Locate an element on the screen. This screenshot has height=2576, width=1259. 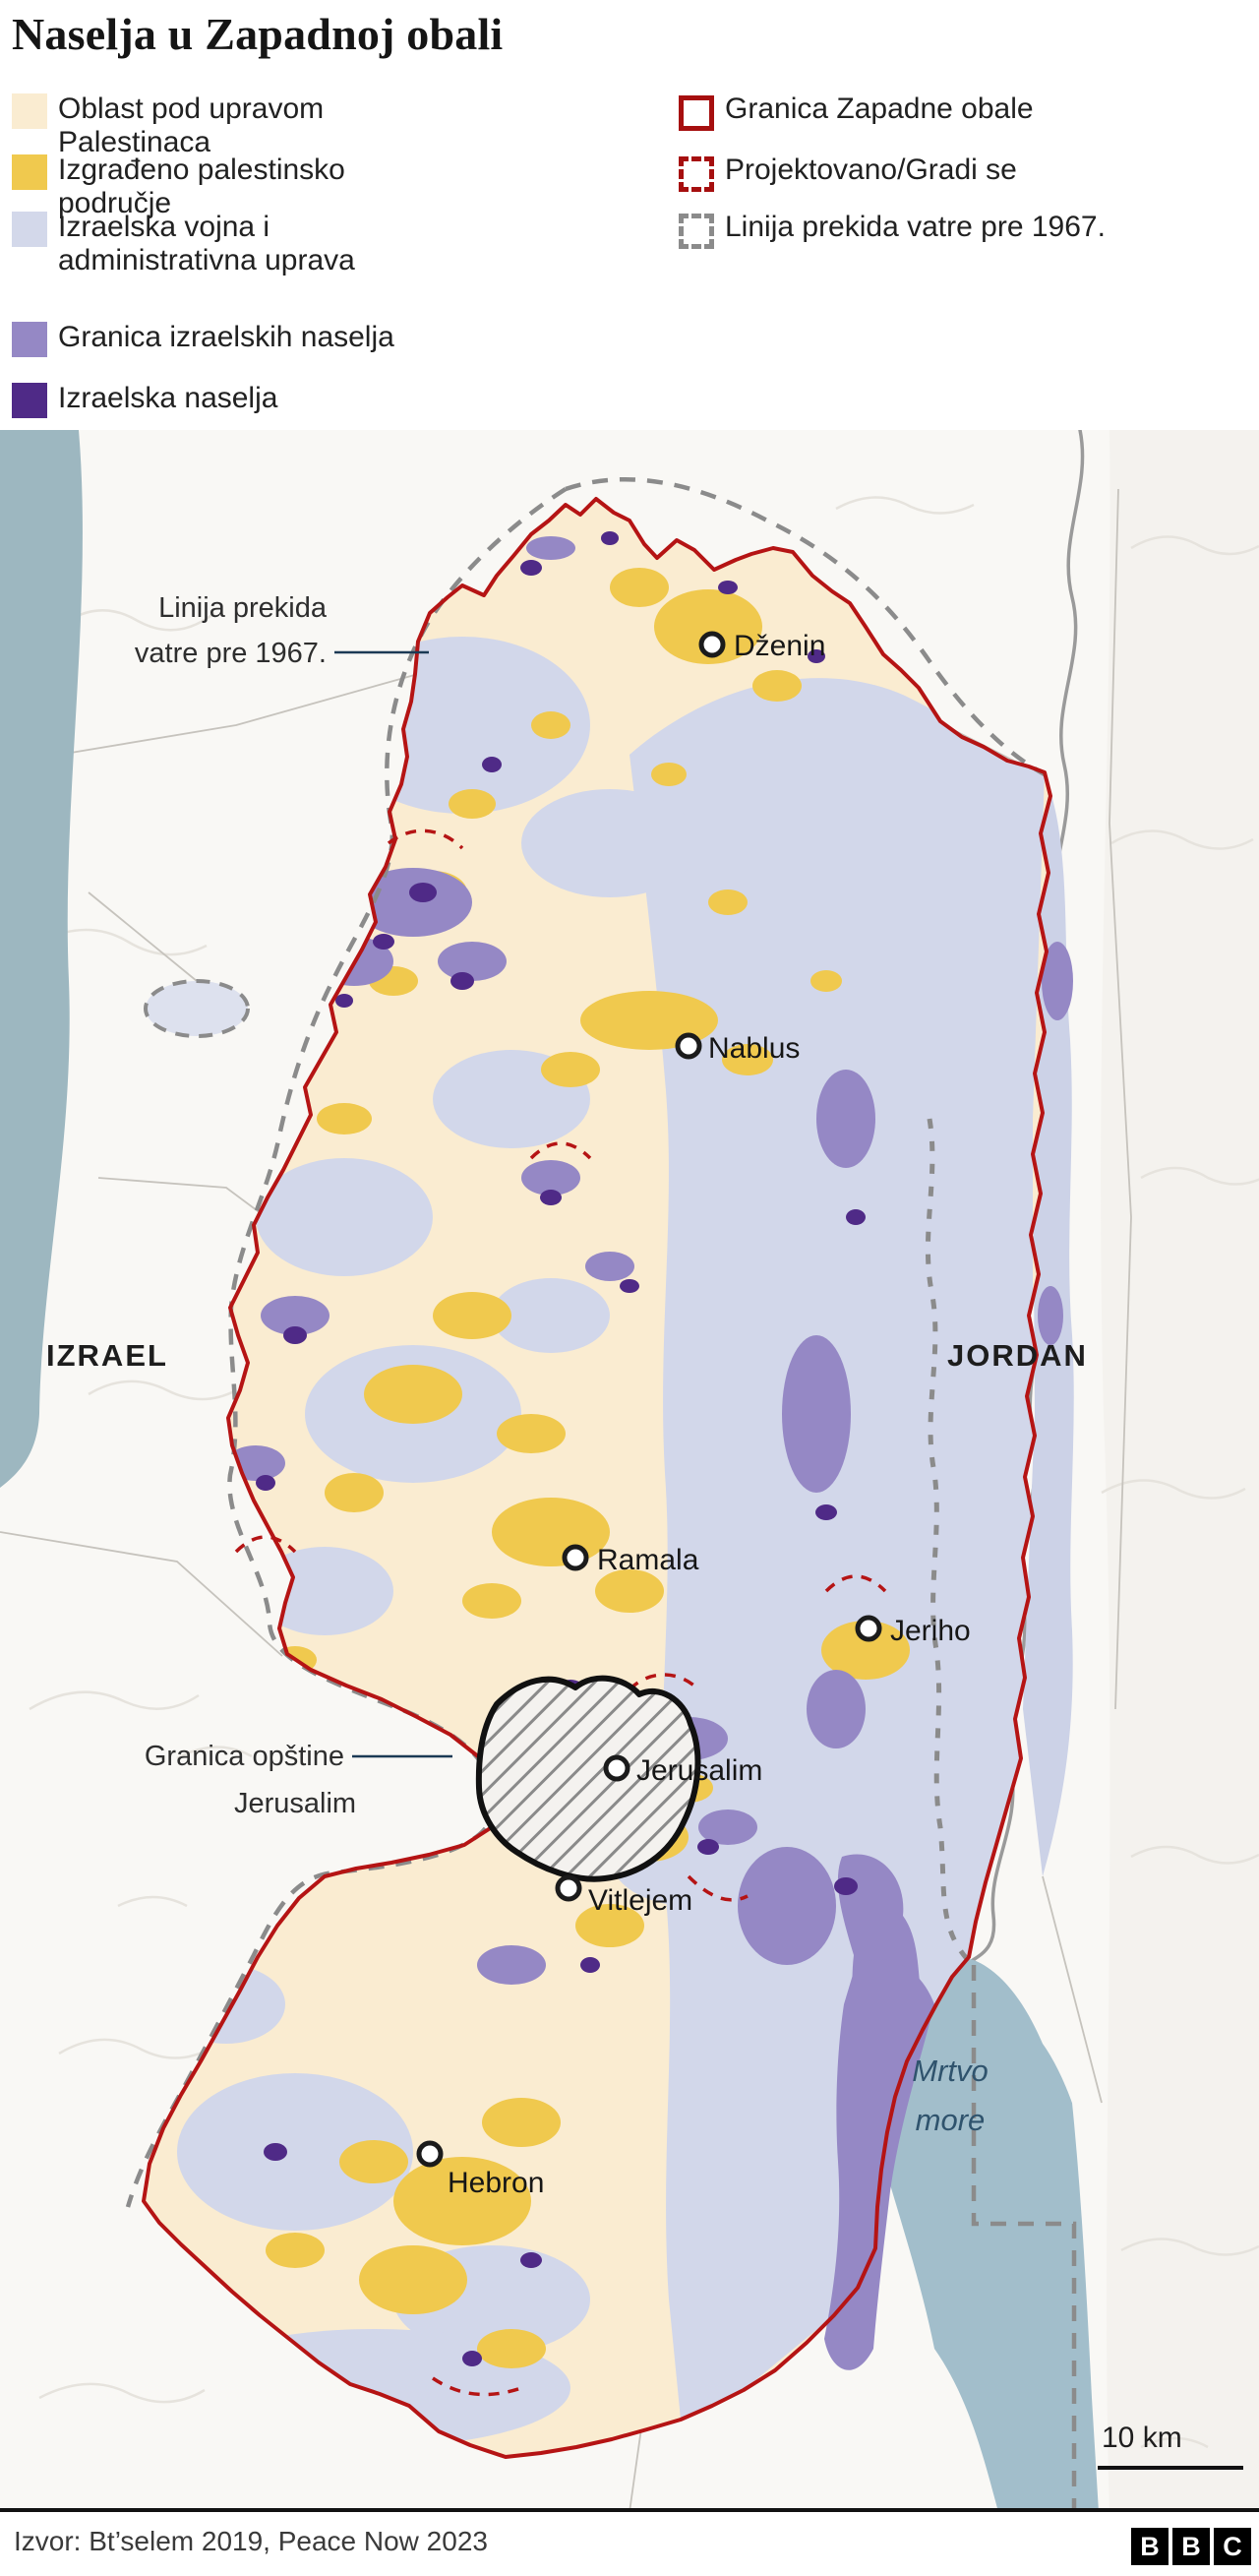
legend-label: Granica Zapadne obale is located at coordinates (879, 109).